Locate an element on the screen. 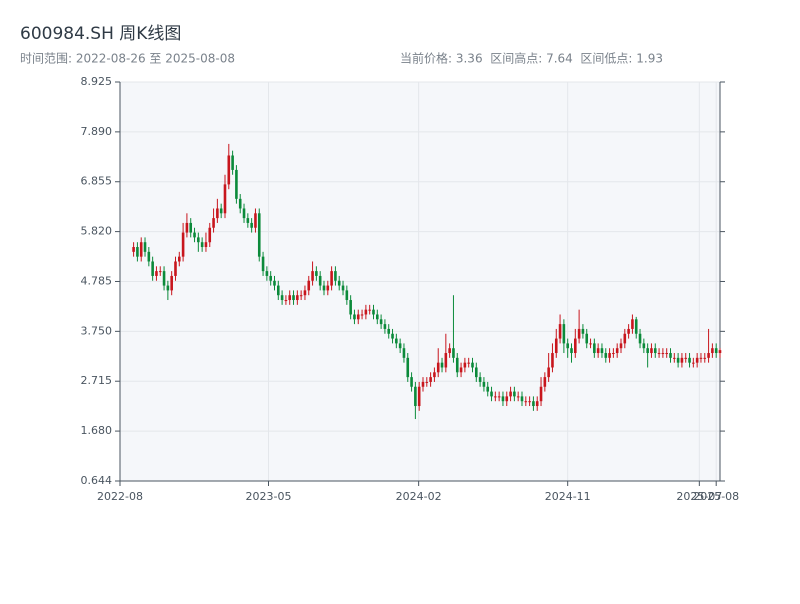  x-tick-label: 2025-07 is located at coordinates (699, 496).